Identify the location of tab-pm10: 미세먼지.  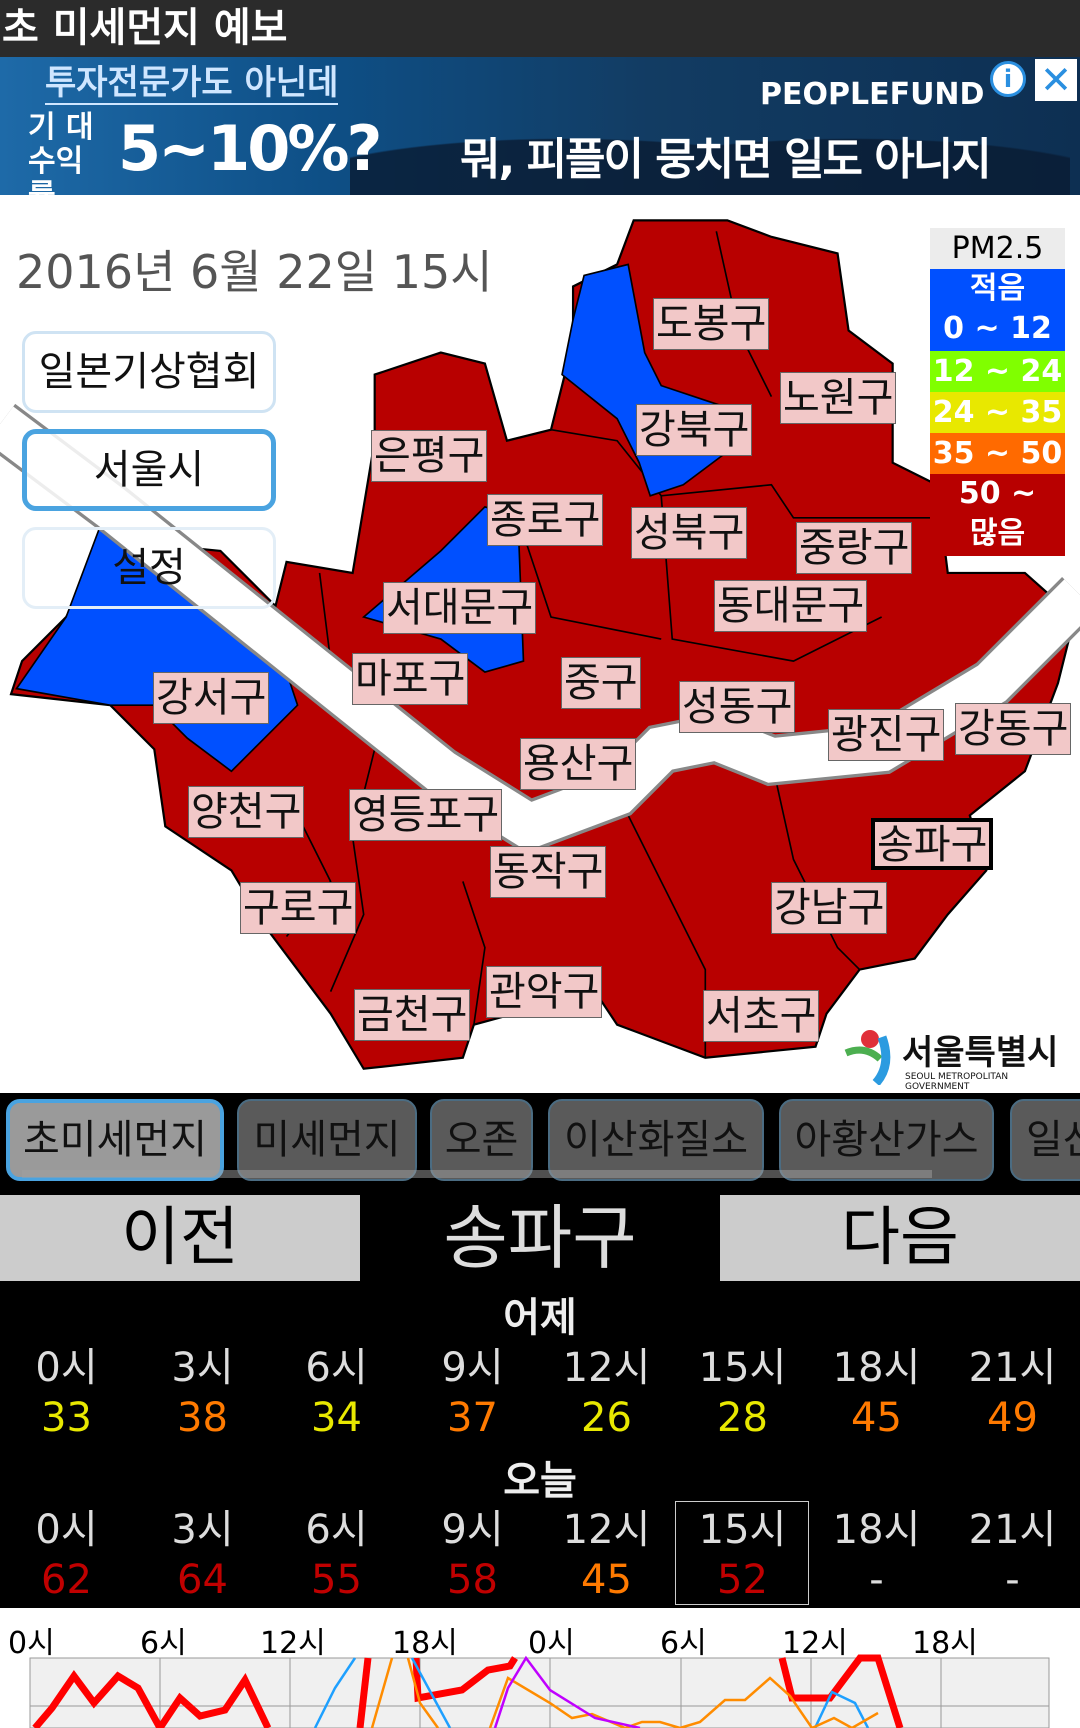
(327, 1140).